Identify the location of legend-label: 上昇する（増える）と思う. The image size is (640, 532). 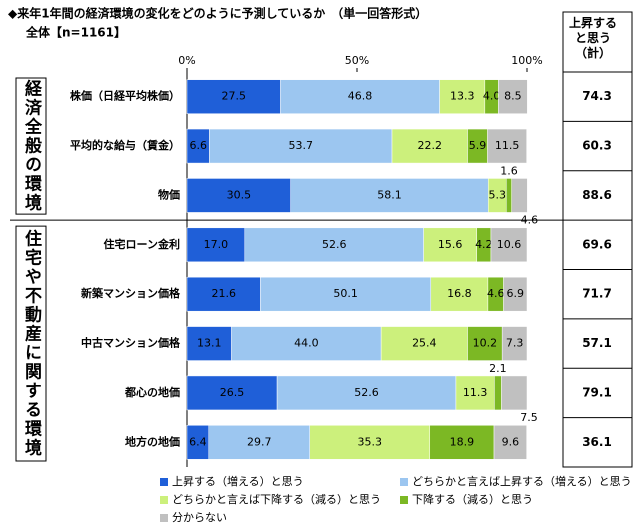
(238, 481).